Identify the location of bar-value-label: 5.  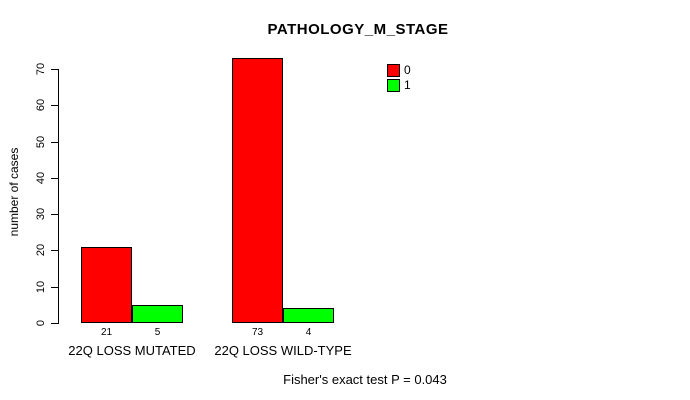
(157, 332).